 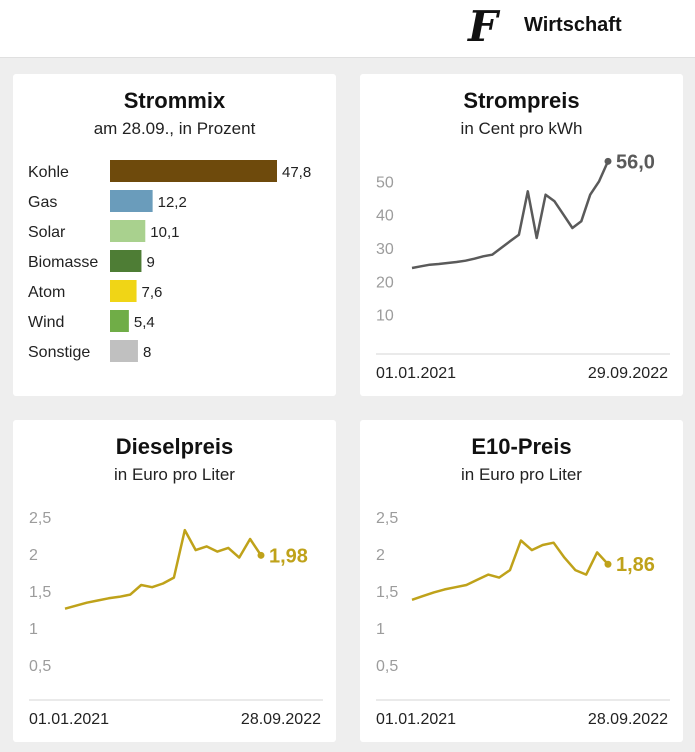 What do you see at coordinates (46, 292) in the screenshot?
I see `bar-category-label: Atom` at bounding box center [46, 292].